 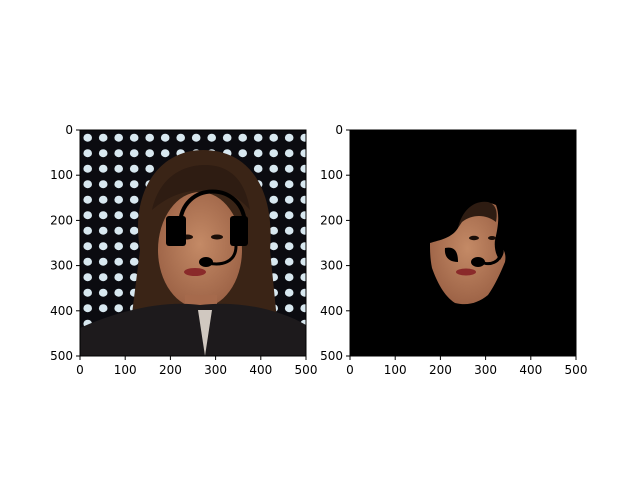 I want to click on masked-mic-shape, so click(x=478, y=262).